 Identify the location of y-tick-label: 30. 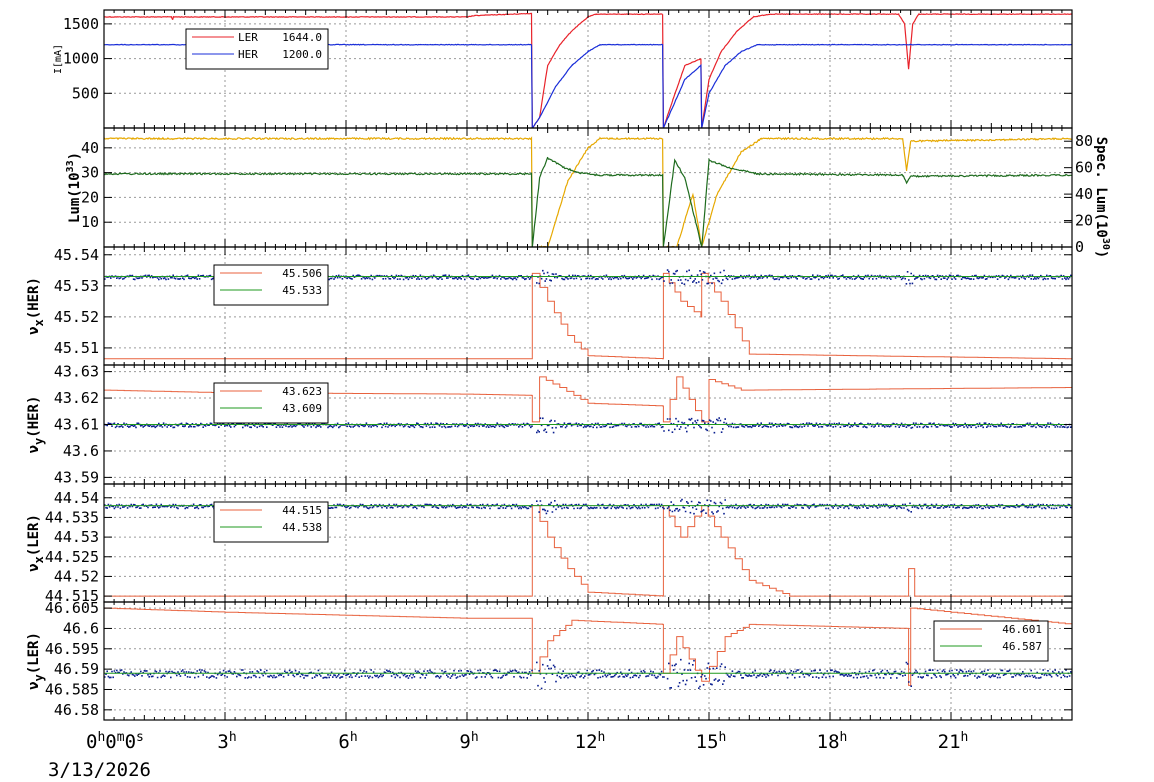
(90, 173).